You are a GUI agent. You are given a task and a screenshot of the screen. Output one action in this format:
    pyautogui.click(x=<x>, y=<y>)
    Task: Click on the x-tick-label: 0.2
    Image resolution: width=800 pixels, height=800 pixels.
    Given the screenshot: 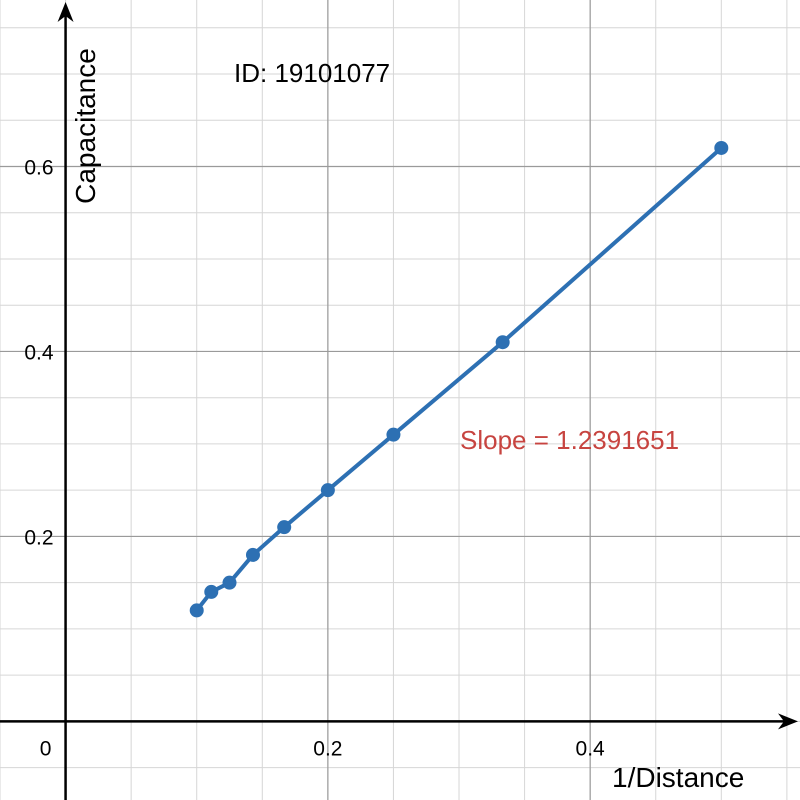 What is the action you would take?
    pyautogui.click(x=327, y=748)
    